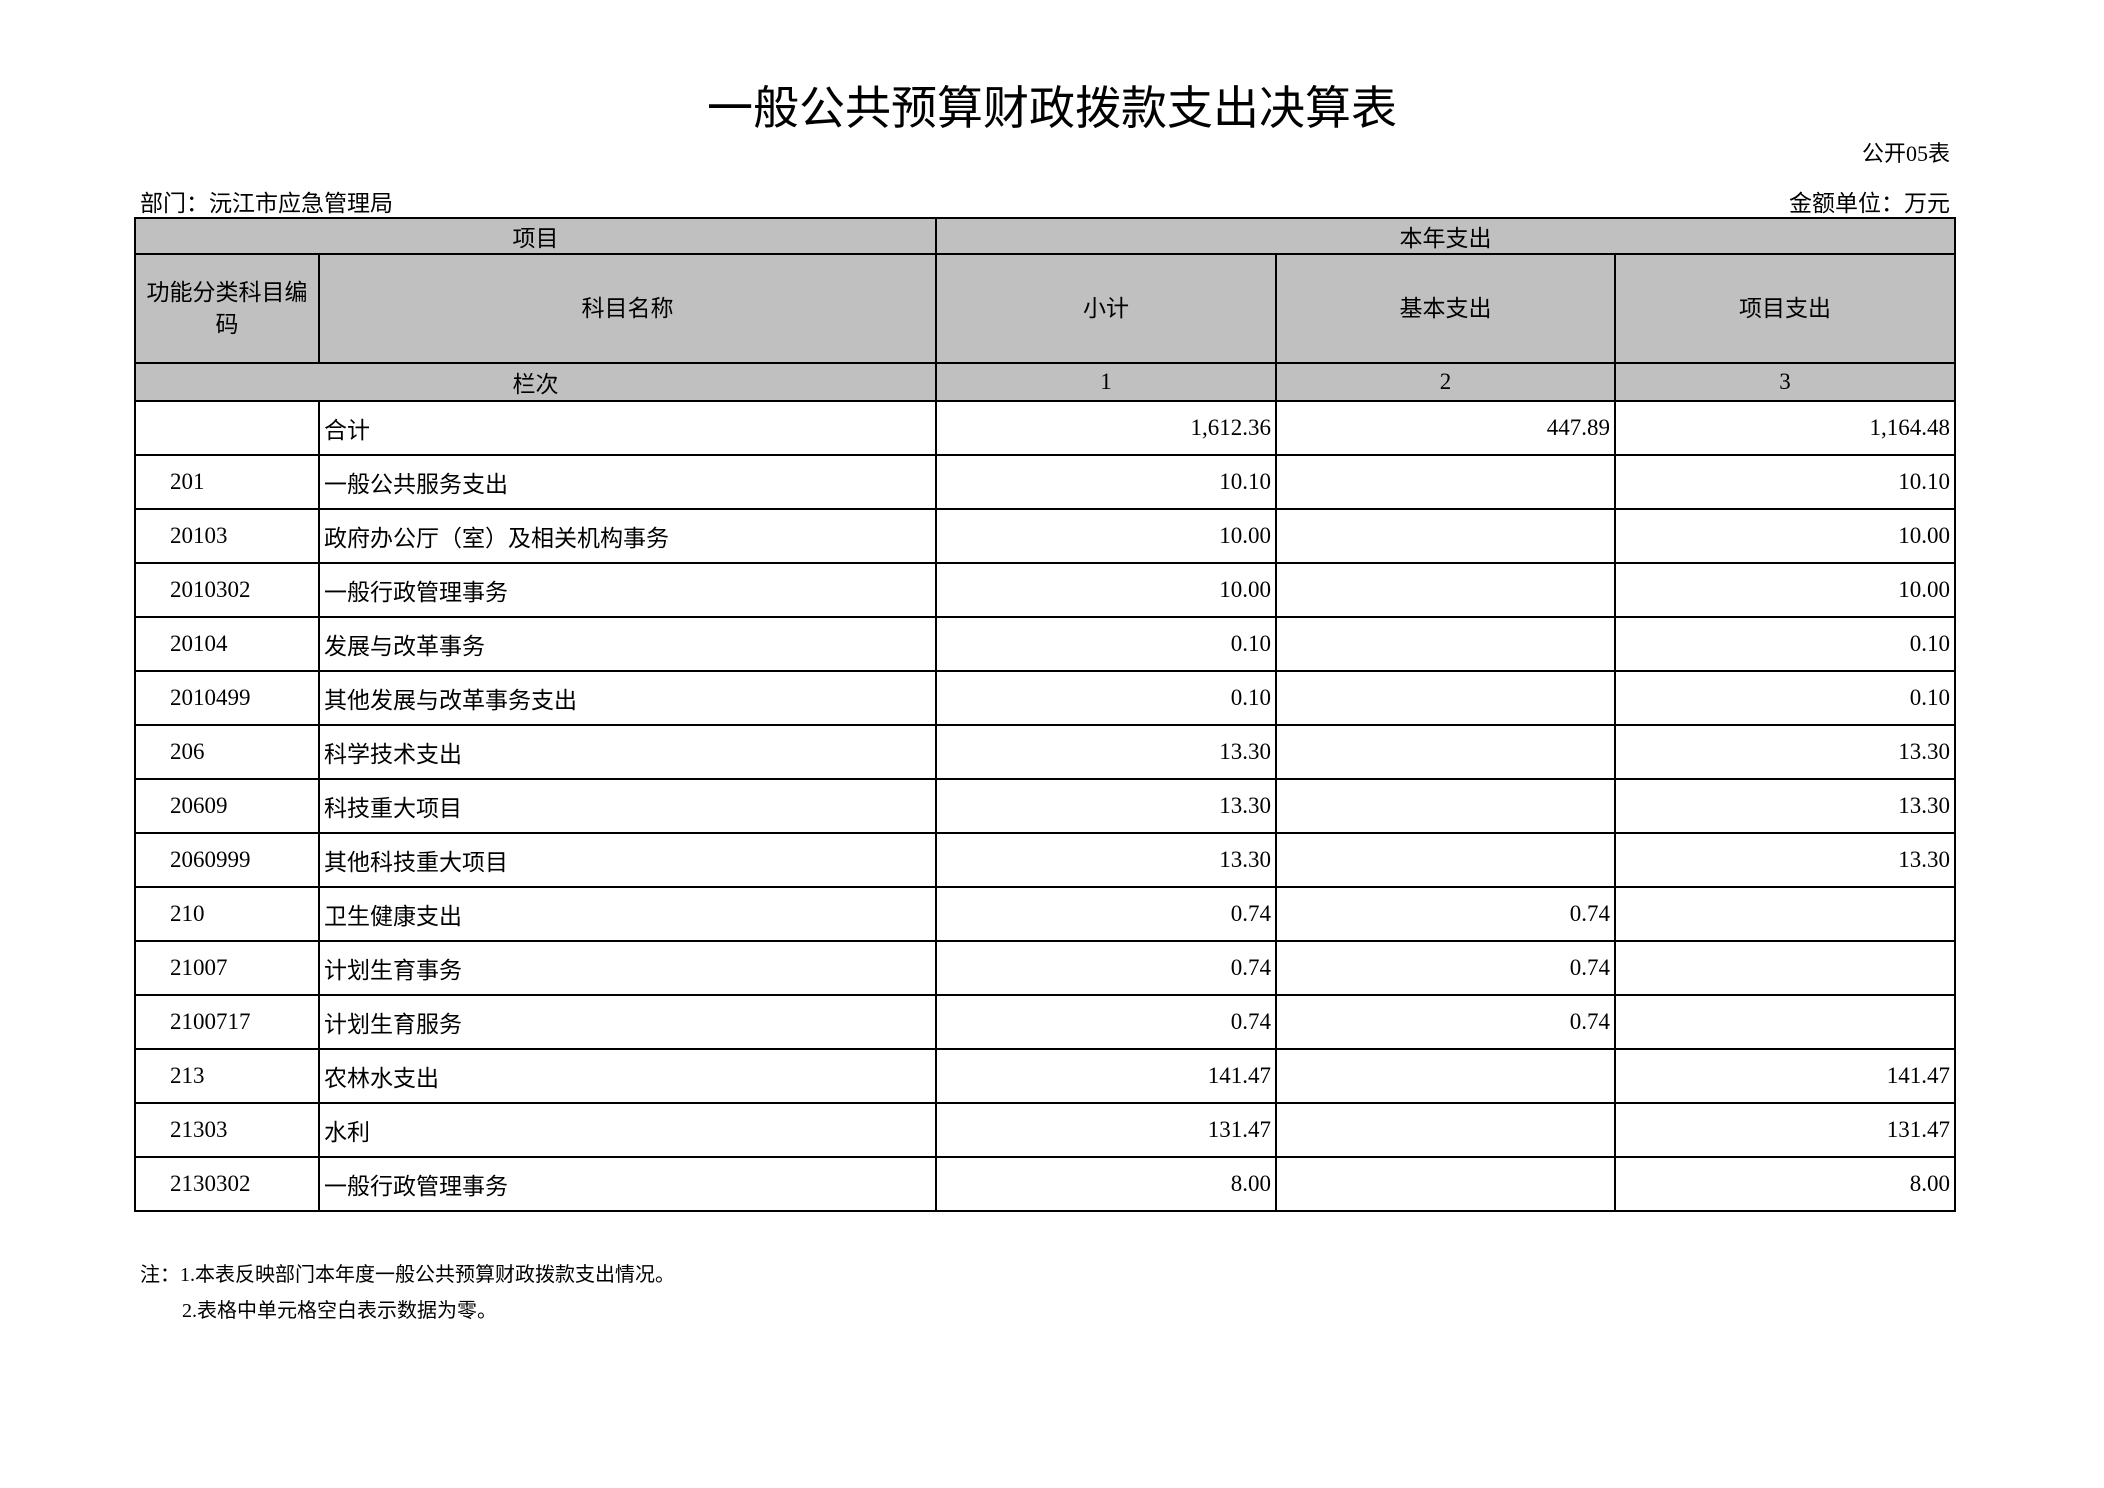 The image size is (2104, 1488). What do you see at coordinates (627, 428) in the screenshot?
I see `name-cell: 合计` at bounding box center [627, 428].